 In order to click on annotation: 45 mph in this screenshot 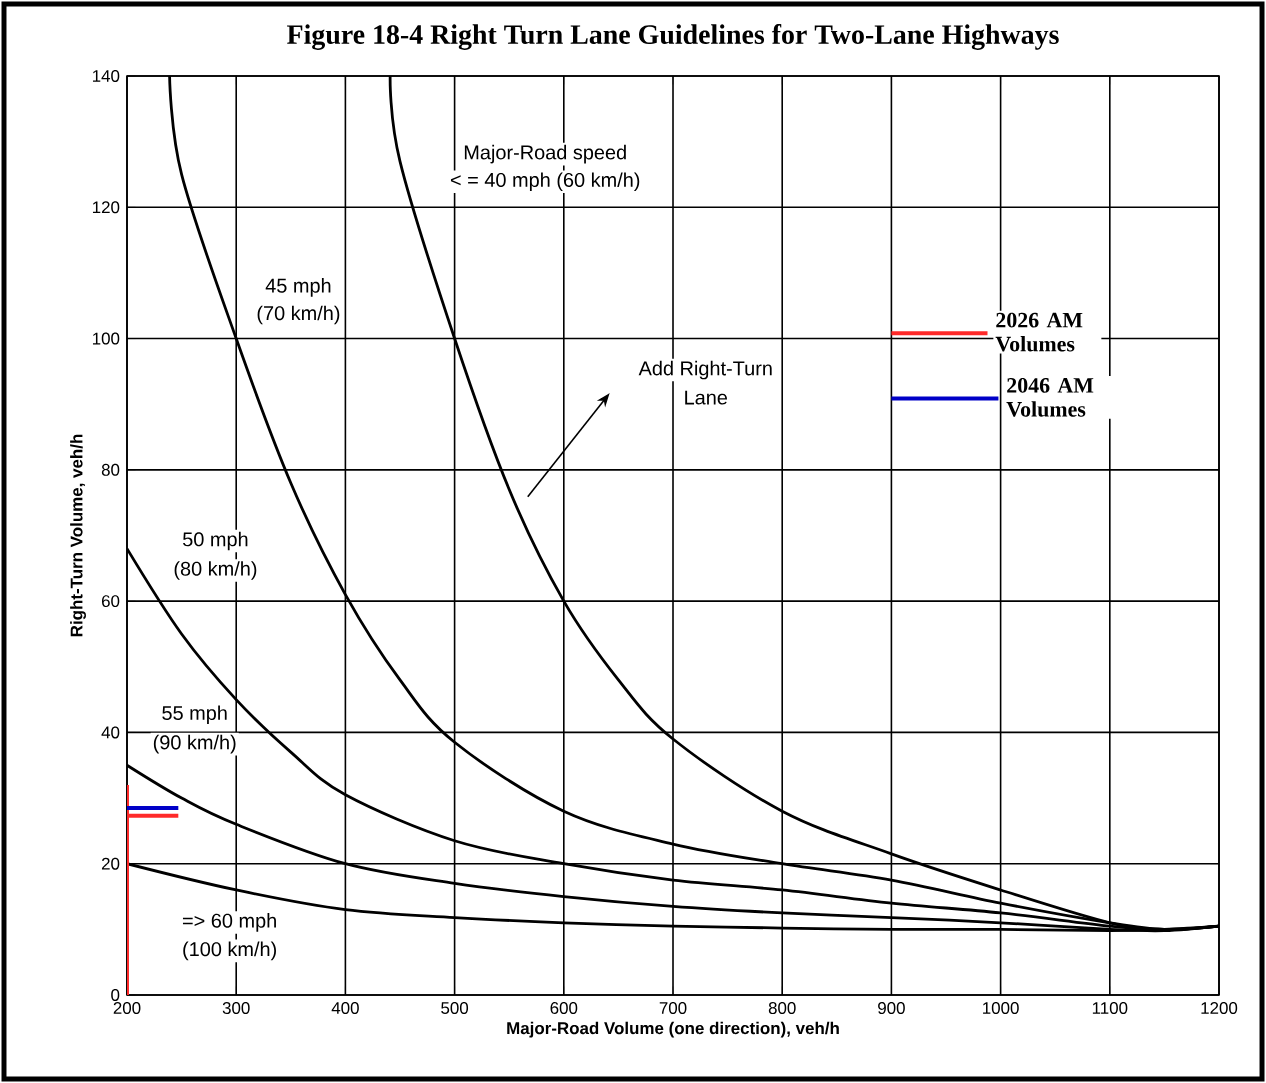, I will do `click(298, 287)`.